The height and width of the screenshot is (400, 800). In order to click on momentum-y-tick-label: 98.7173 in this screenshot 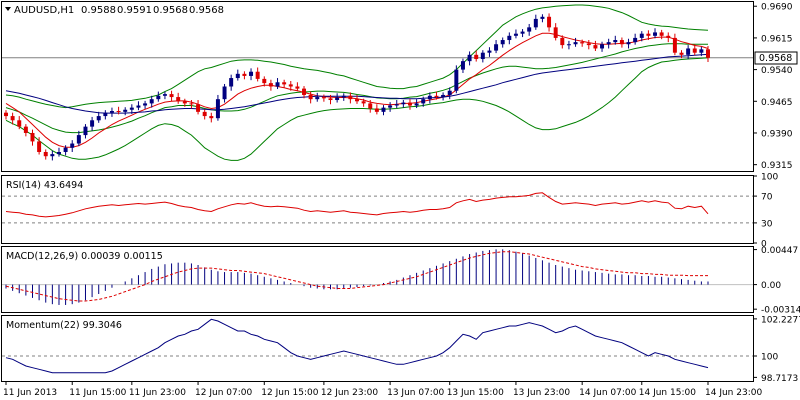, I will do `click(779, 379)`.